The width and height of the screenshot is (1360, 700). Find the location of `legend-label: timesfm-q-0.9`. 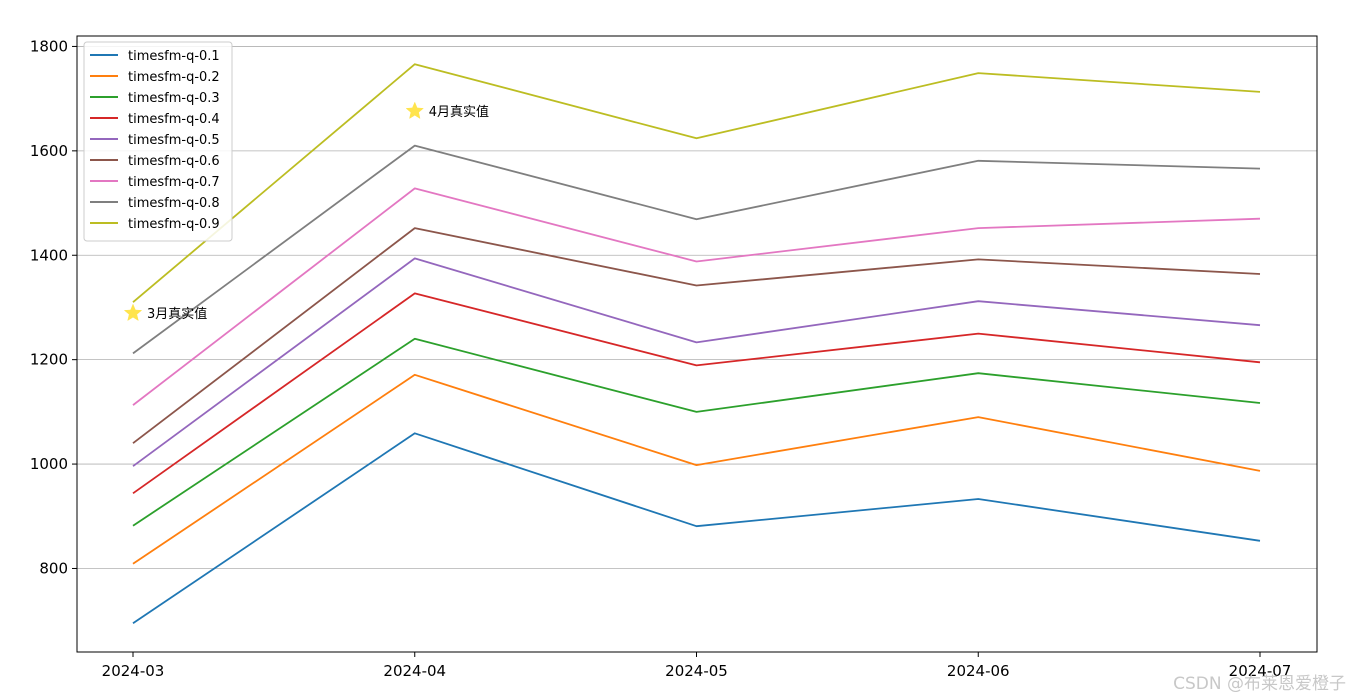

legend-label: timesfm-q-0.9 is located at coordinates (174, 224).